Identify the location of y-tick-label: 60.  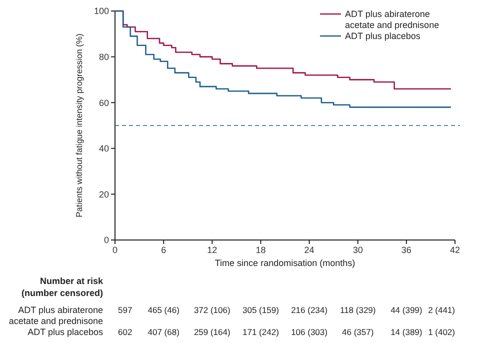
(103, 103).